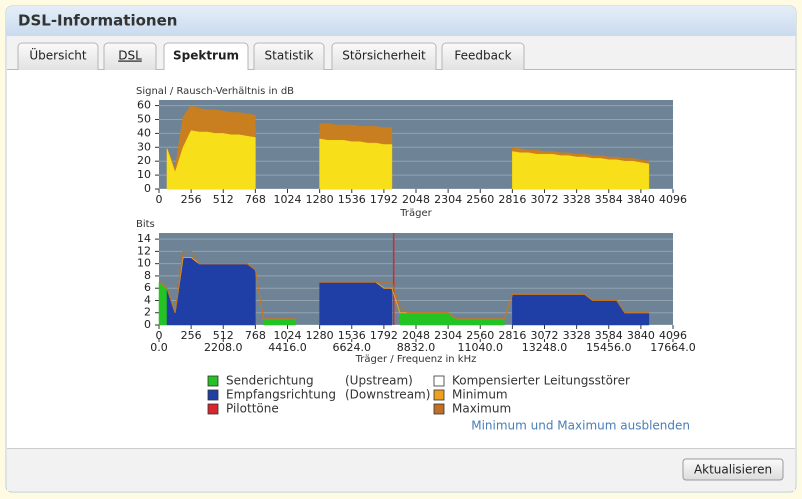 This screenshot has height=499, width=802. I want to click on x-axis-label: Träger, so click(415, 213).